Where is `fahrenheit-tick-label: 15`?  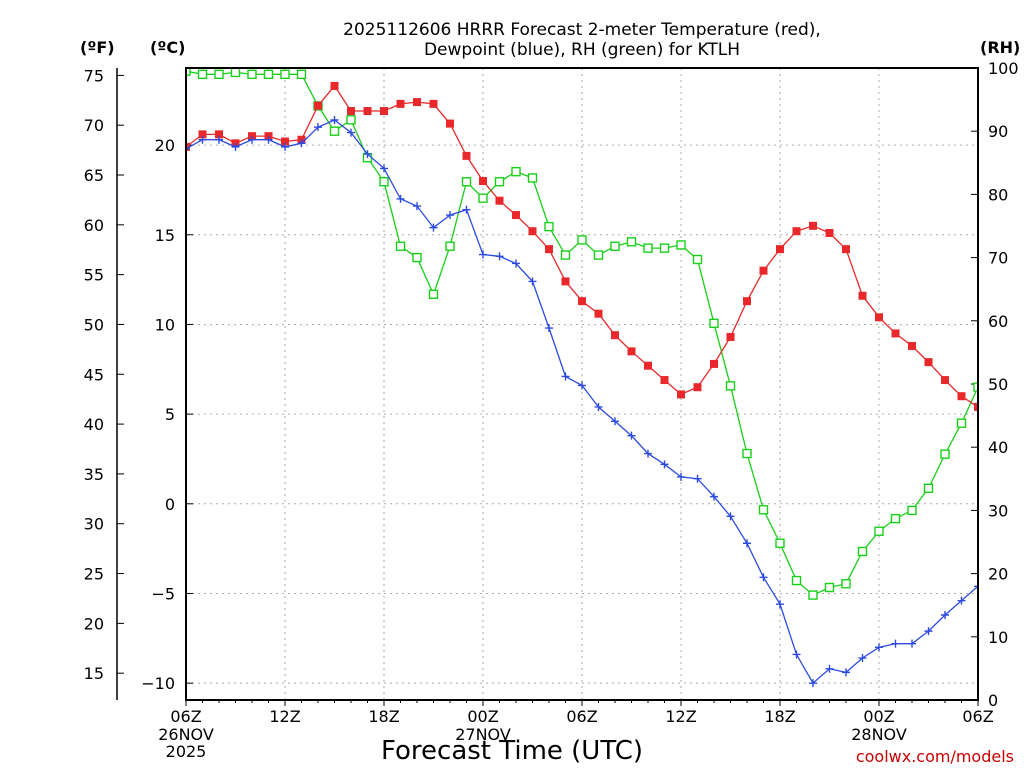 fahrenheit-tick-label: 15 is located at coordinates (94, 673).